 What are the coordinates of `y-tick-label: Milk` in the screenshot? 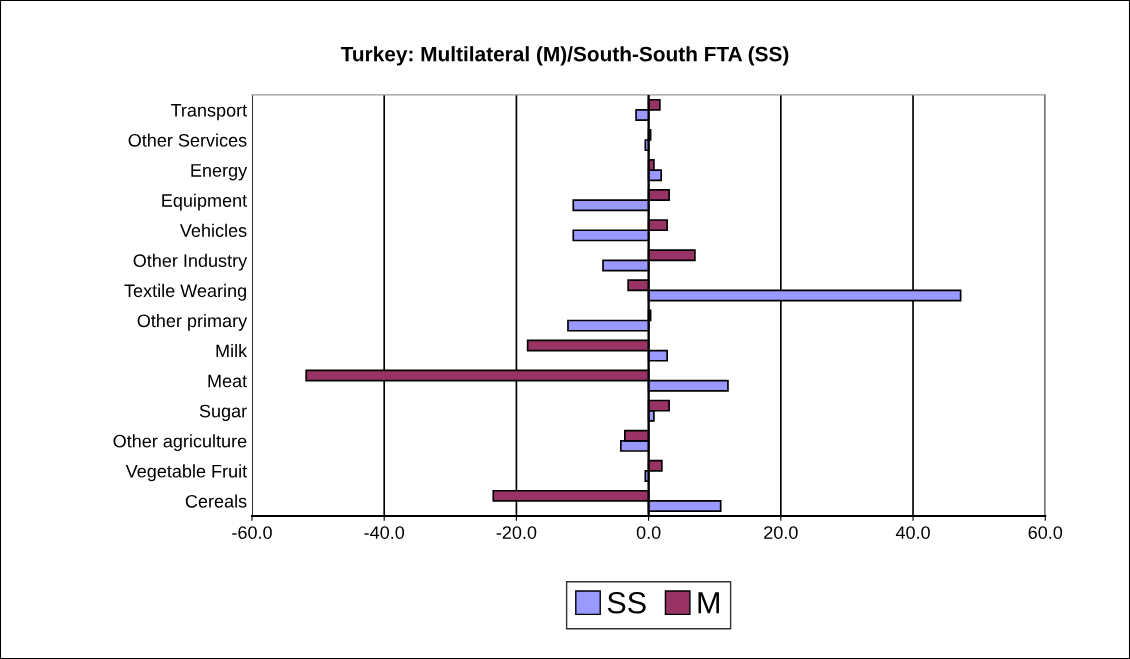 It's located at (232, 351).